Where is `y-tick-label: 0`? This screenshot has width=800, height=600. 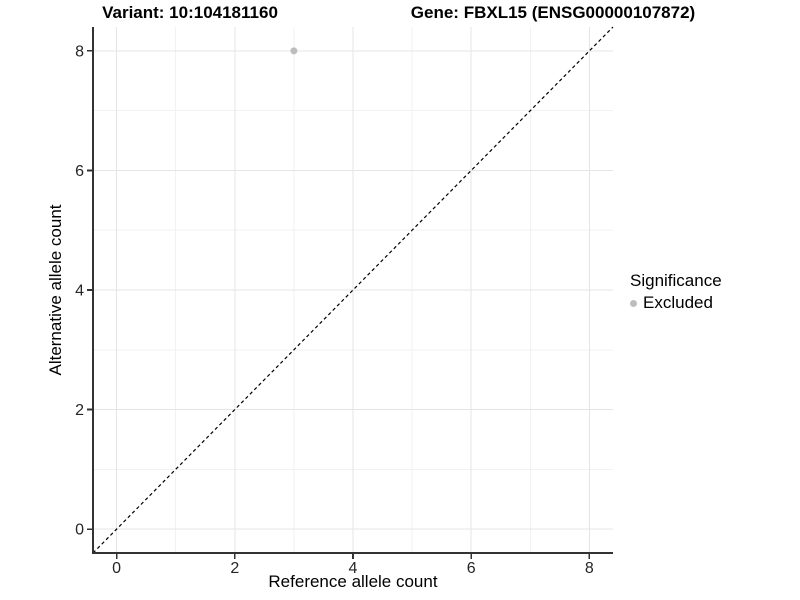
y-tick-label: 0 is located at coordinates (79, 530).